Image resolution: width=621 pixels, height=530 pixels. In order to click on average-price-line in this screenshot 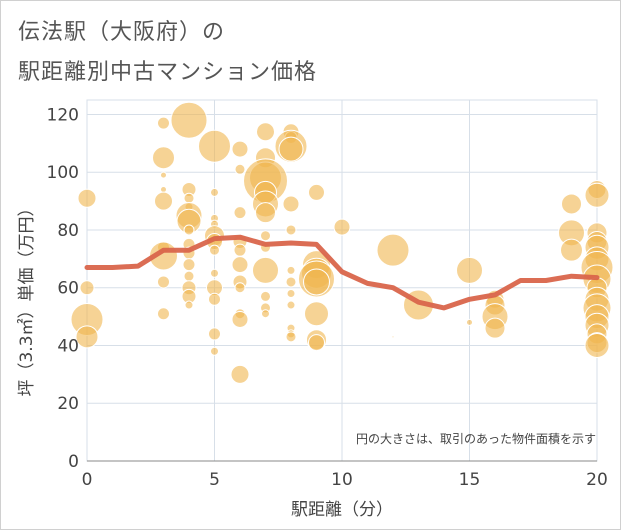, I will do `click(342, 272)`.